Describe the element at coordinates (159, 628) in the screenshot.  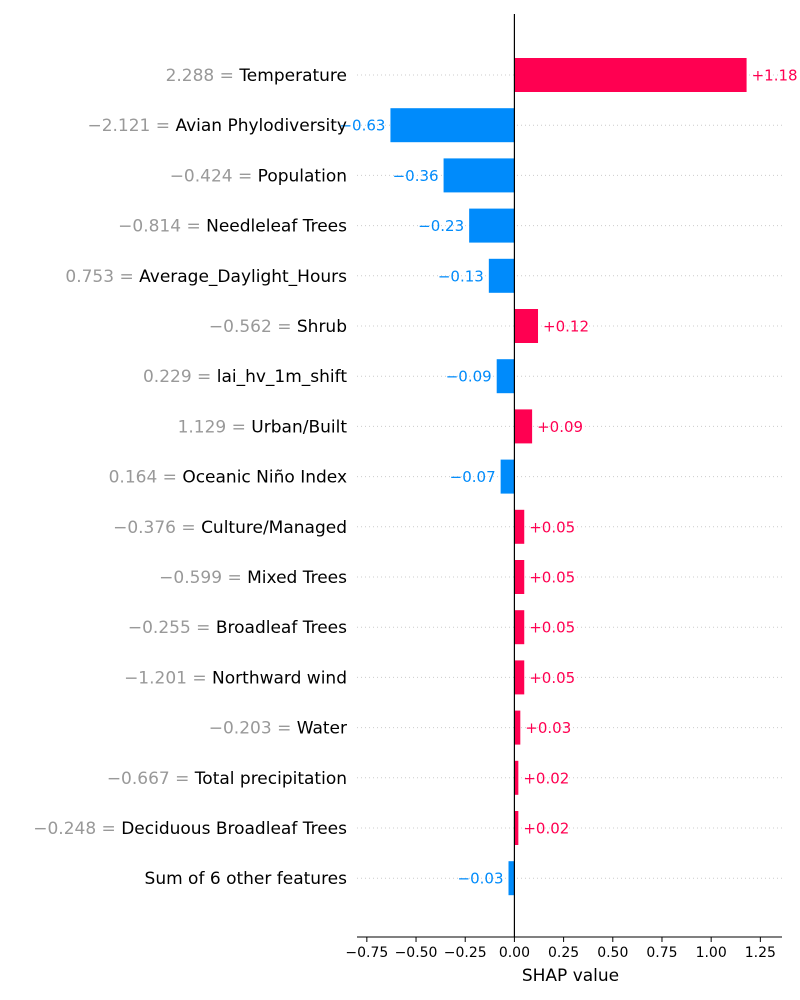
I see `feature-value: −0.255` at that location.